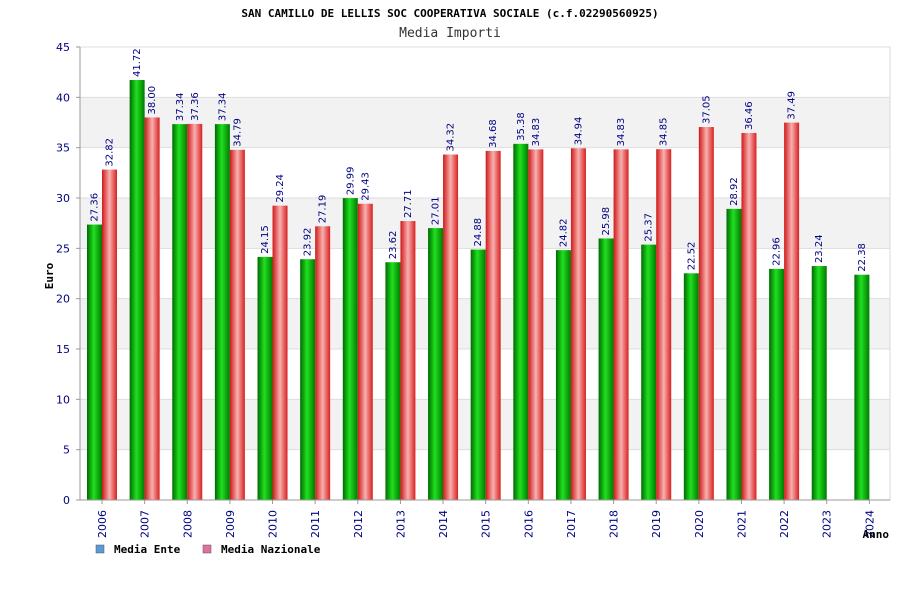 This screenshot has height=600, width=900. Describe the element at coordinates (358, 524) in the screenshot. I see `x-tick-label: 2012` at that location.